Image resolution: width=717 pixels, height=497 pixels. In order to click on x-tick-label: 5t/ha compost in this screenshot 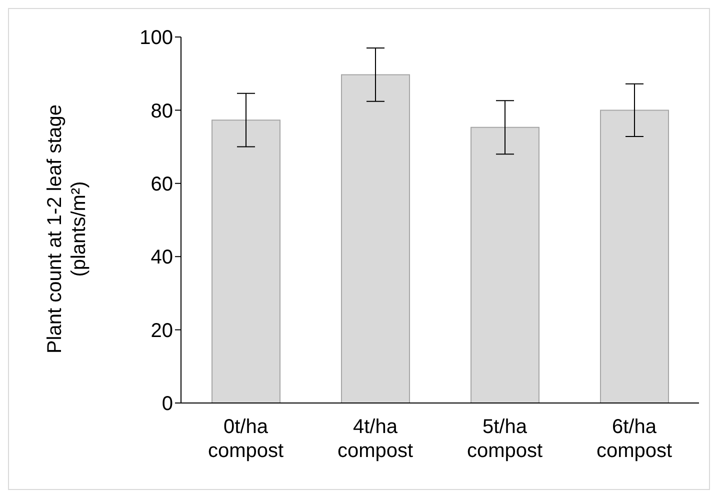, I will do `click(504, 439)`.